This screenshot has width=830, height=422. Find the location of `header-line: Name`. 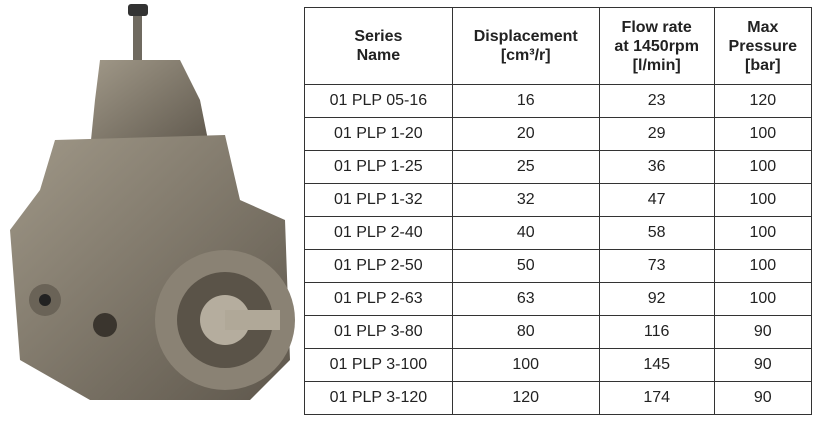

header-line: Name is located at coordinates (378, 55).